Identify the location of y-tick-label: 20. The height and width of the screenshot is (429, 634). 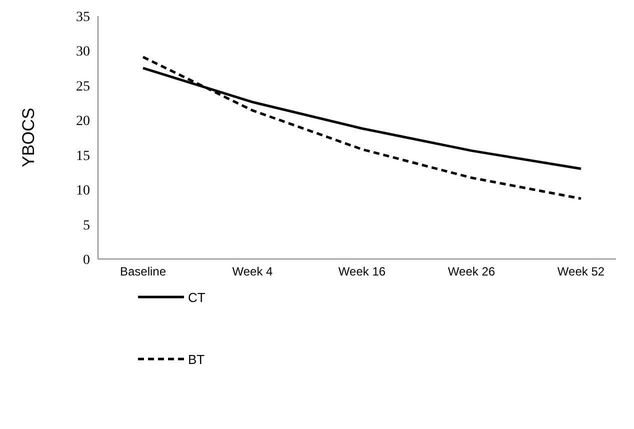
(83, 122).